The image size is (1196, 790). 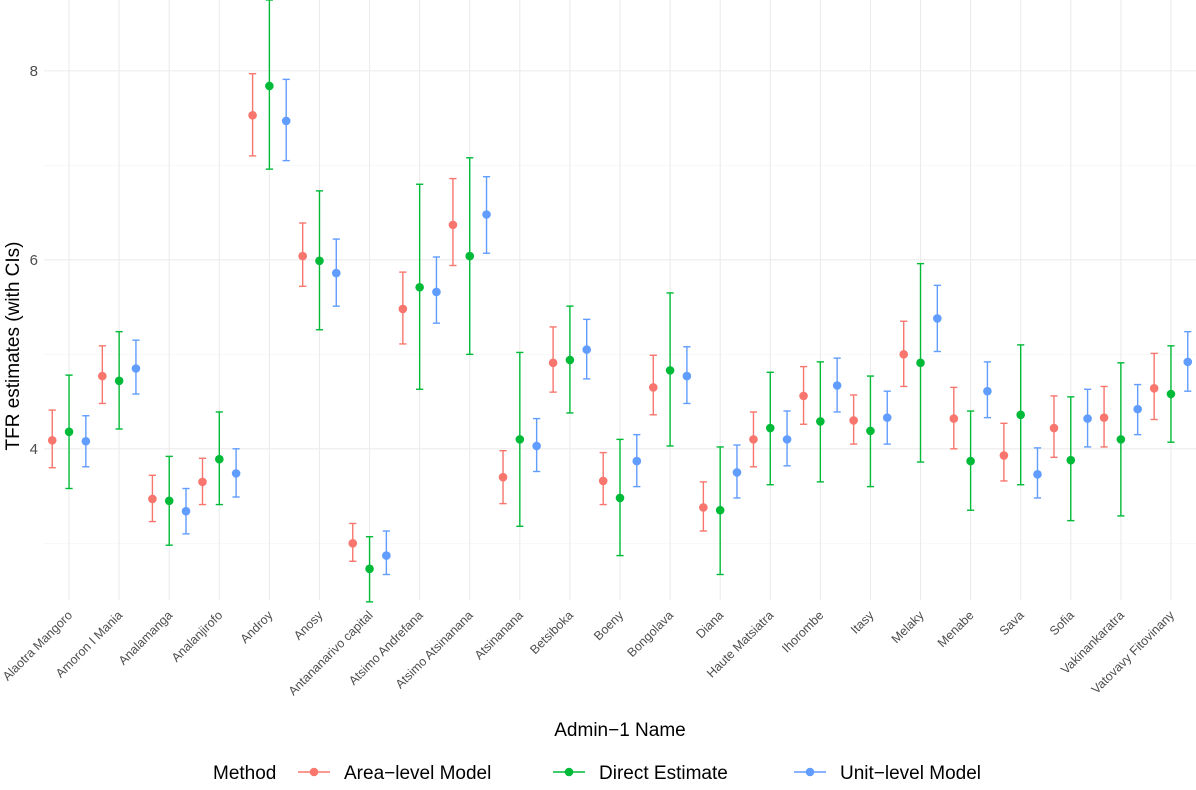 I want to click on x-tick-label: Sava, so click(x=1012, y=623).